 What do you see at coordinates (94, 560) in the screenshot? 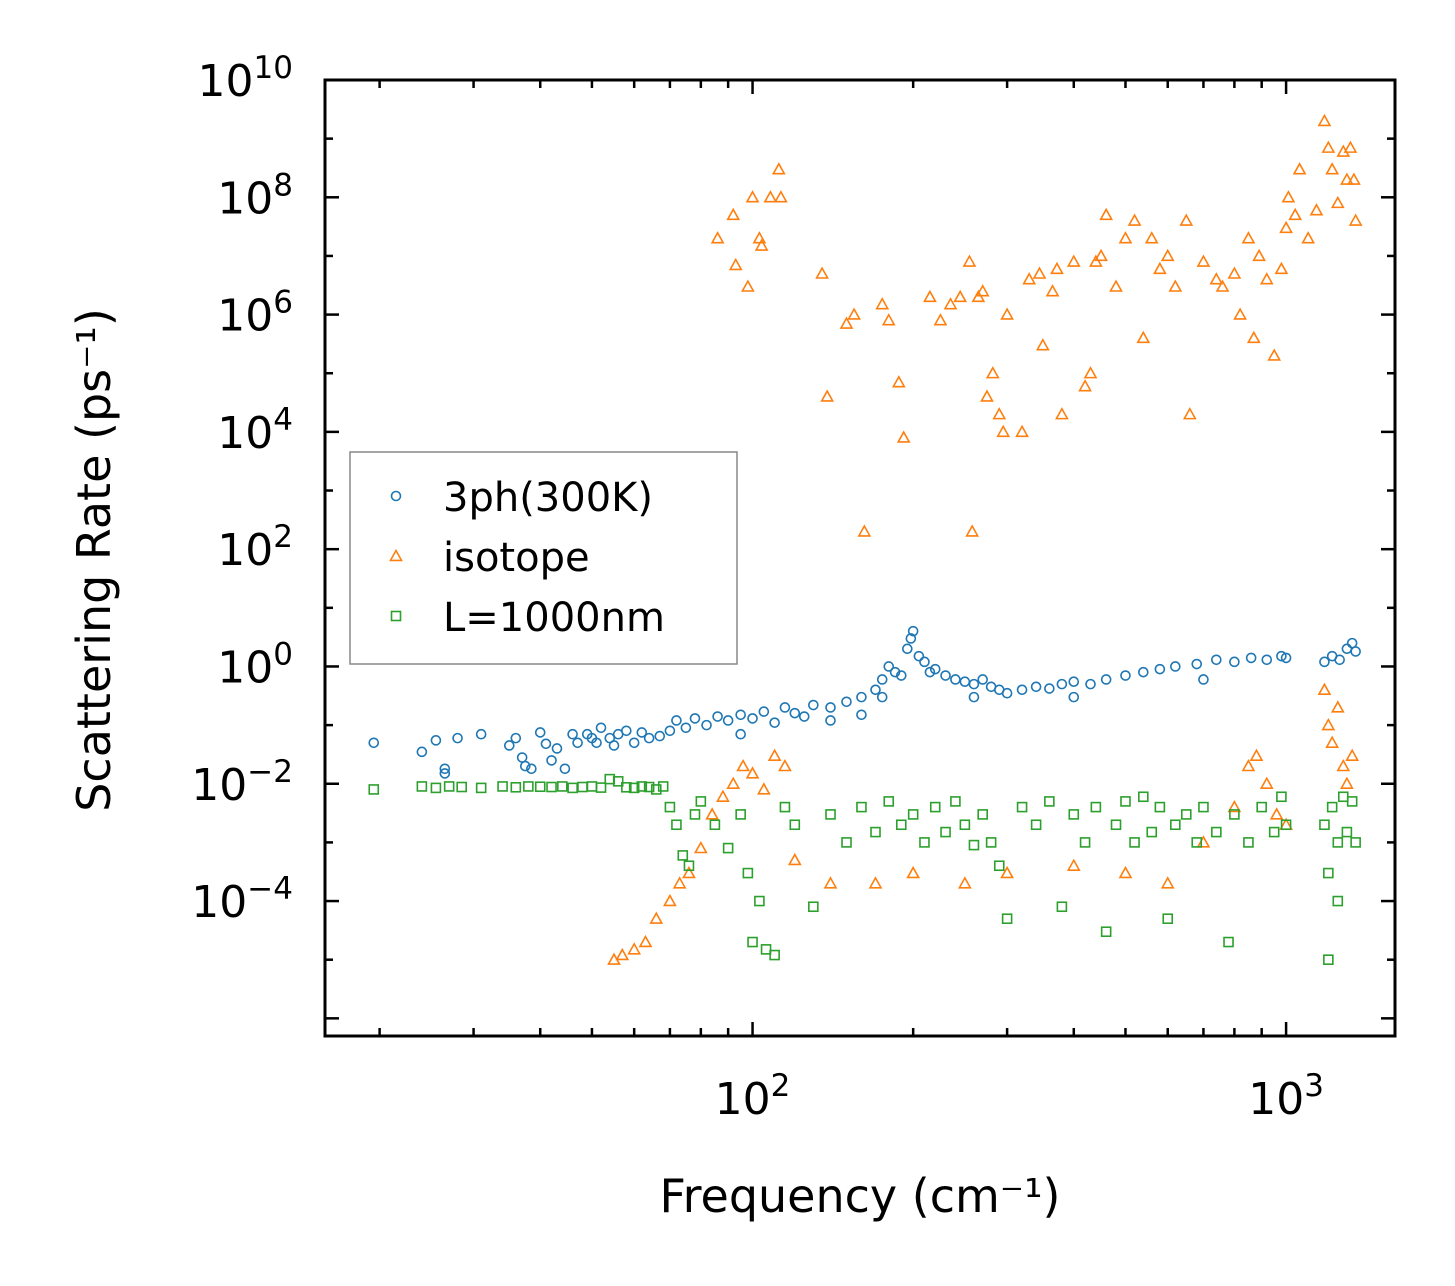
I see `y-axis-title: Scattering Rate (ps⁻¹)` at bounding box center [94, 560].